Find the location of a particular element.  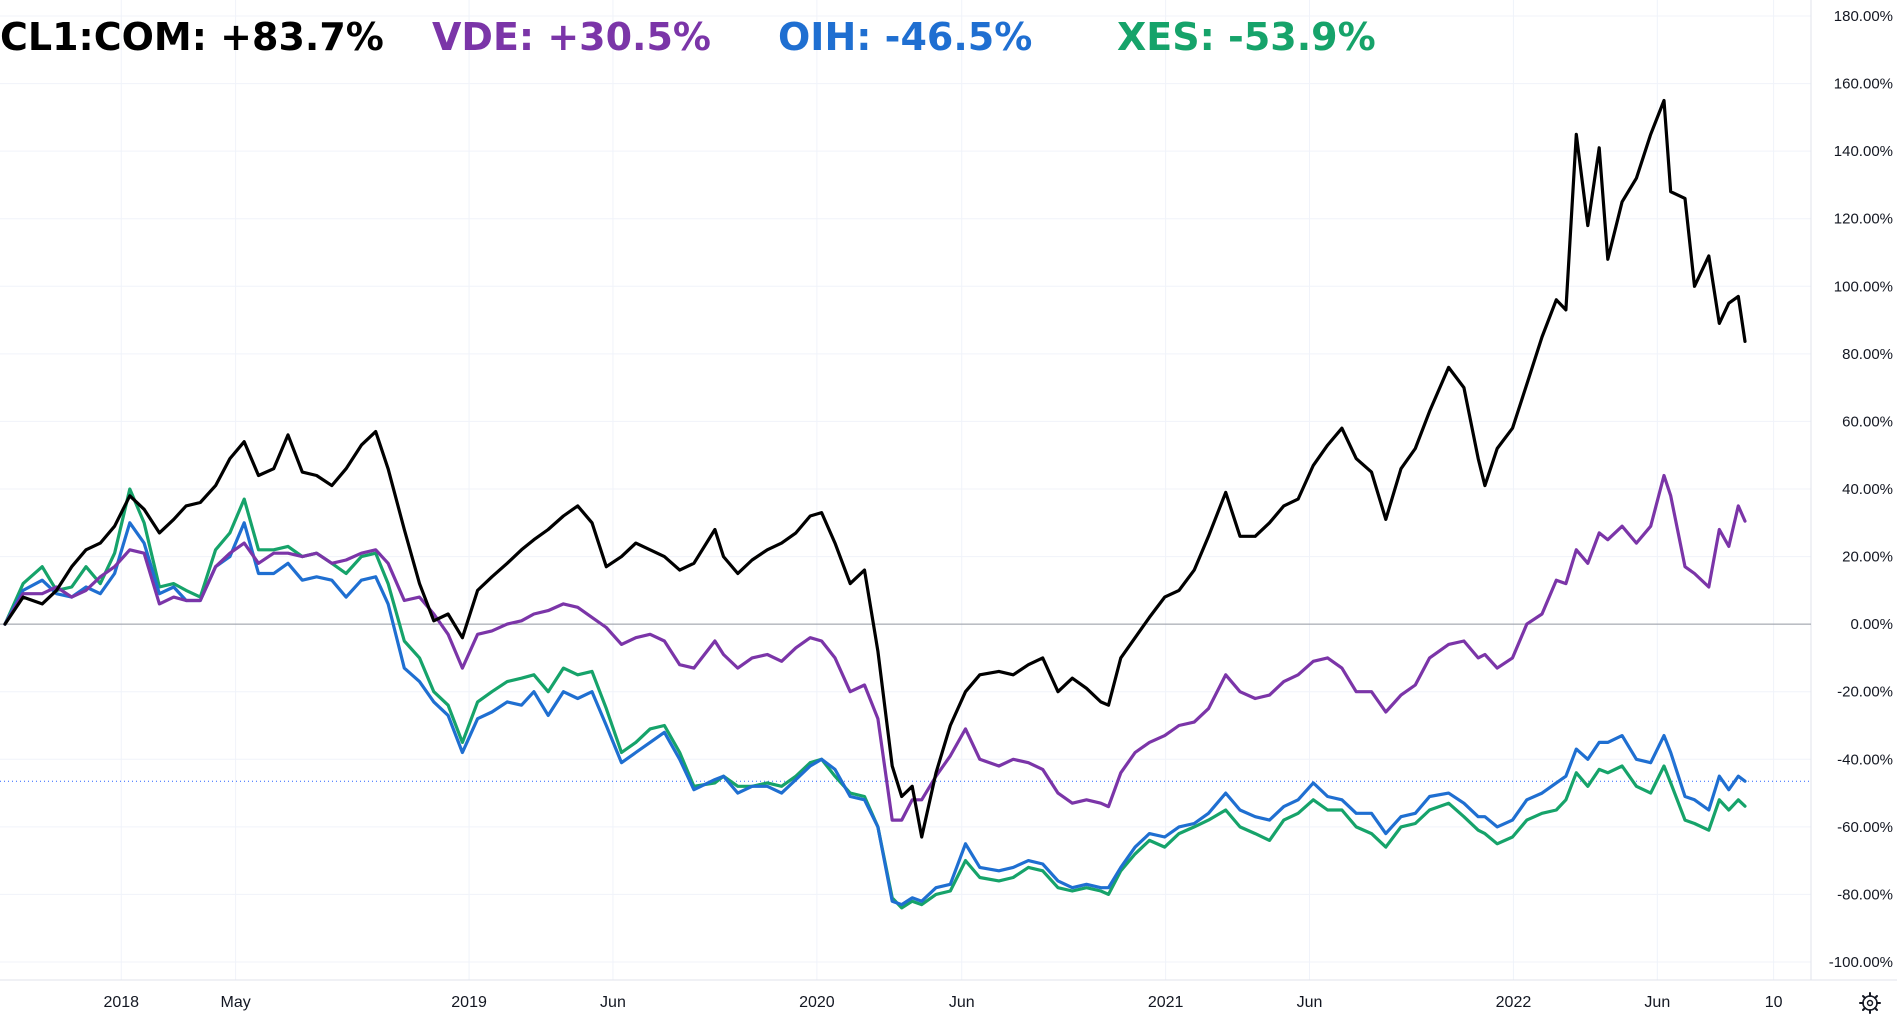

legend-item: CL1:COM: +83.7% is located at coordinates (192, 37).